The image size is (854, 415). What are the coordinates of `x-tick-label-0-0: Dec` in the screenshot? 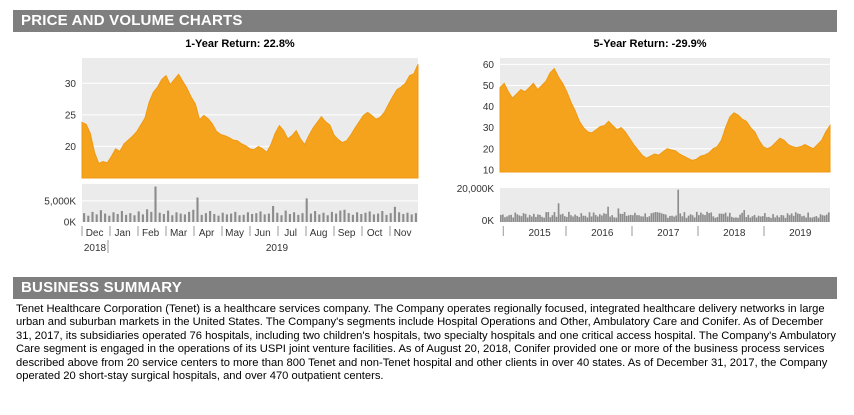 It's located at (95, 233).